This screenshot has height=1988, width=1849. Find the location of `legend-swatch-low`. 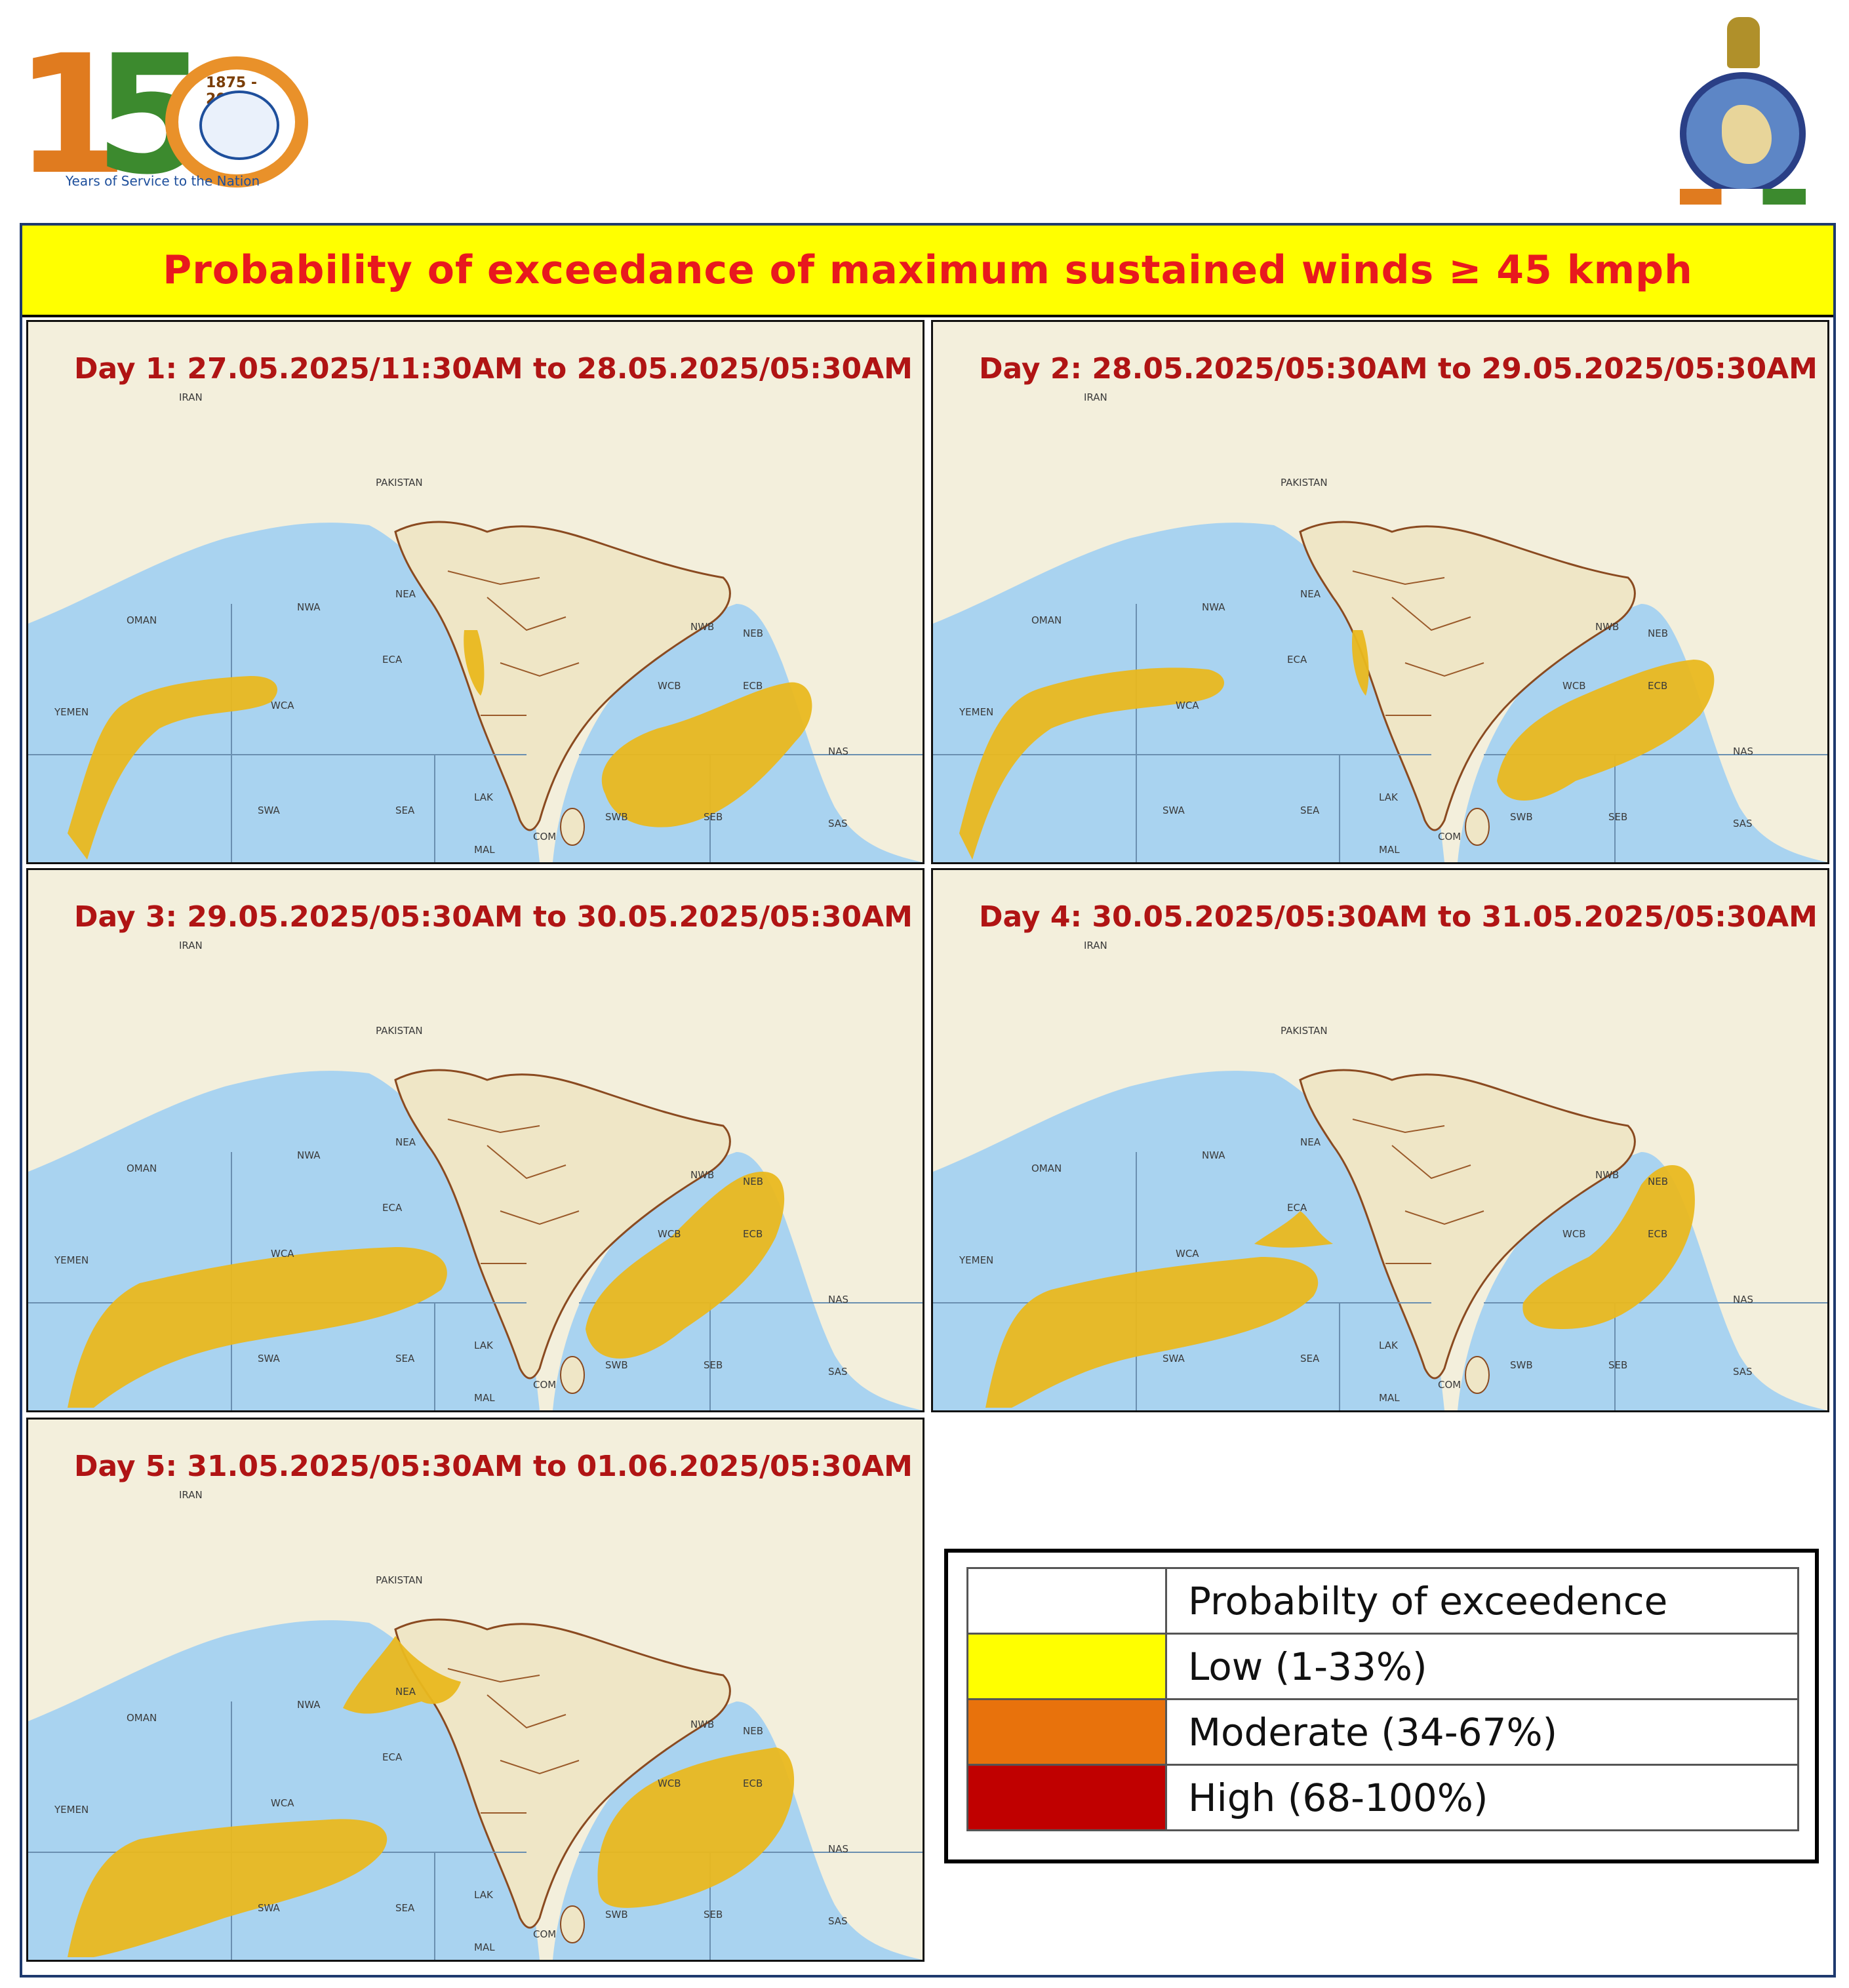

legend-swatch-low is located at coordinates (1066, 1666).